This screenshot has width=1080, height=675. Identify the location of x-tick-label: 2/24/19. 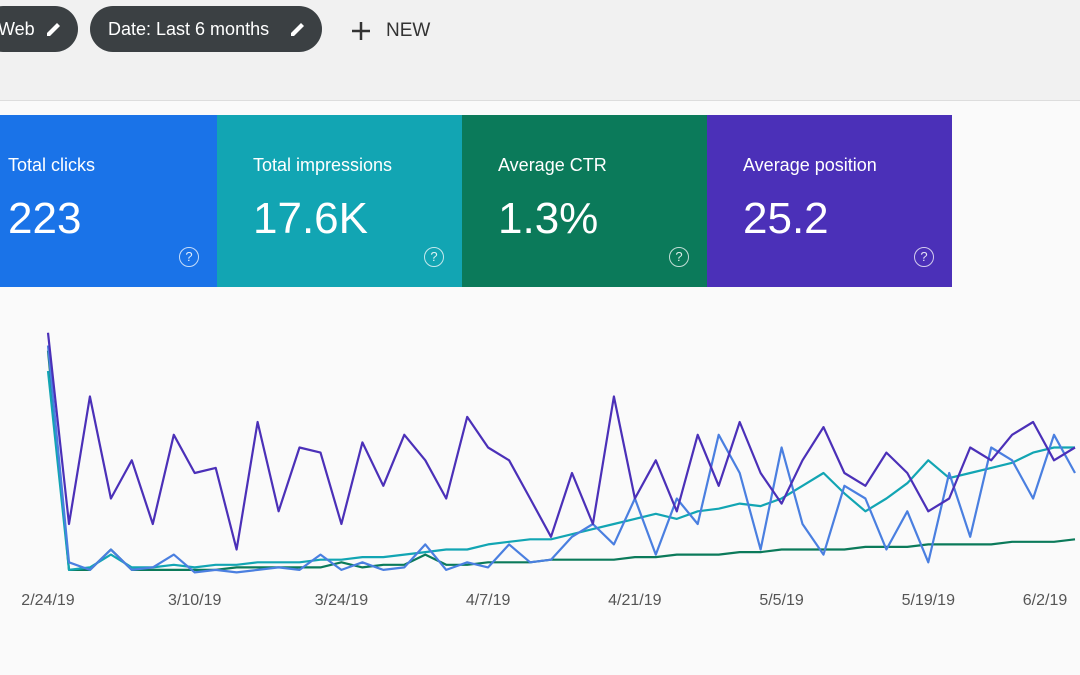
(47, 600).